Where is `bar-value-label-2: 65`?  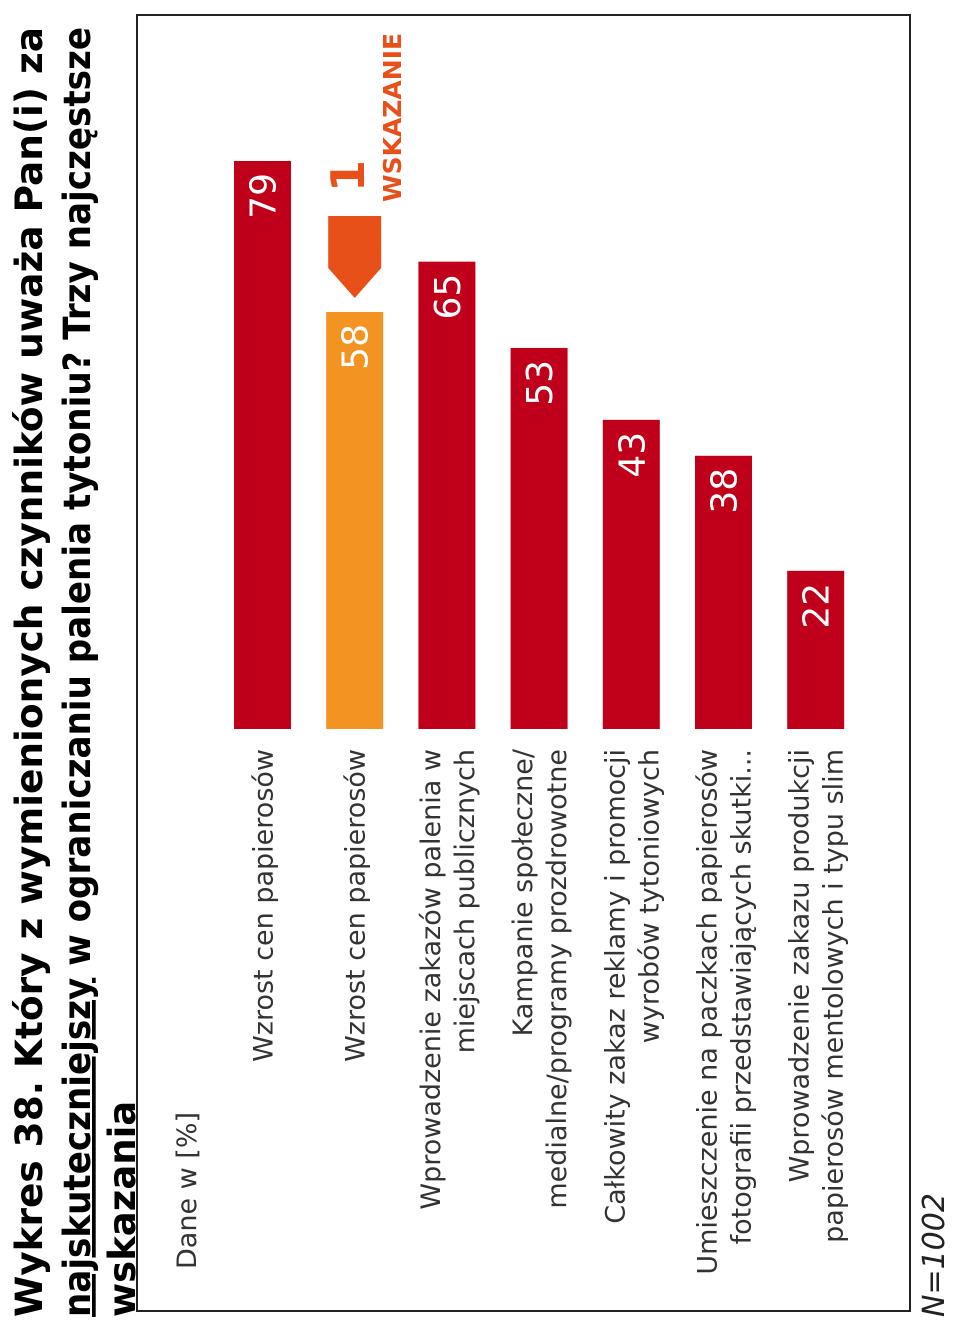 bar-value-label-2: 65 is located at coordinates (448, 297).